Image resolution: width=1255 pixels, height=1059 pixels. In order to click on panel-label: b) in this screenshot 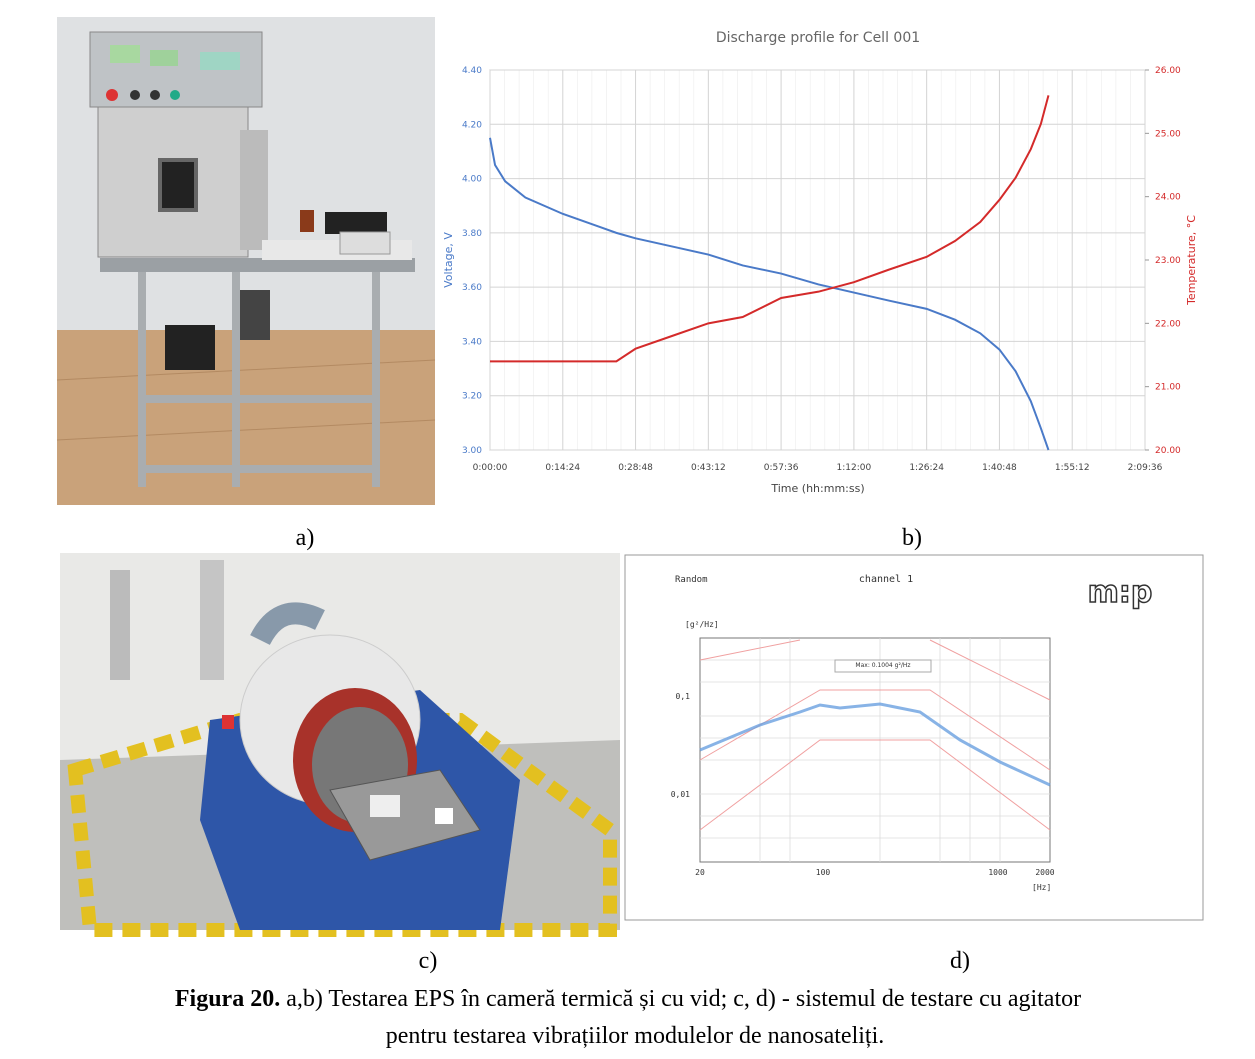, I will do `click(912, 538)`.